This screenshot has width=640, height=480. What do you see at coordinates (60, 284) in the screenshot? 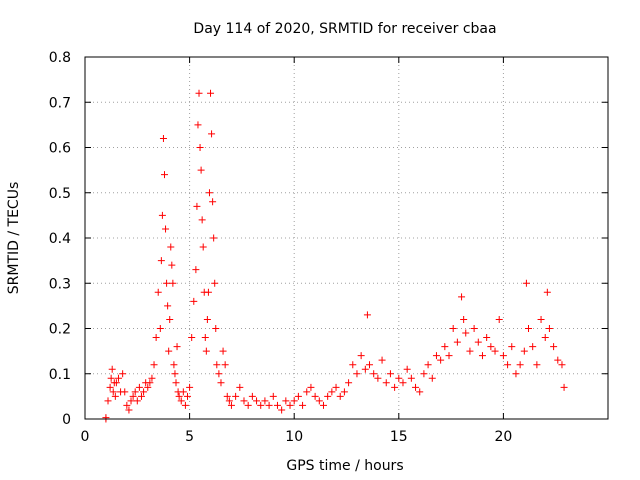
I see `y-tick-label: 0.3` at bounding box center [60, 284].